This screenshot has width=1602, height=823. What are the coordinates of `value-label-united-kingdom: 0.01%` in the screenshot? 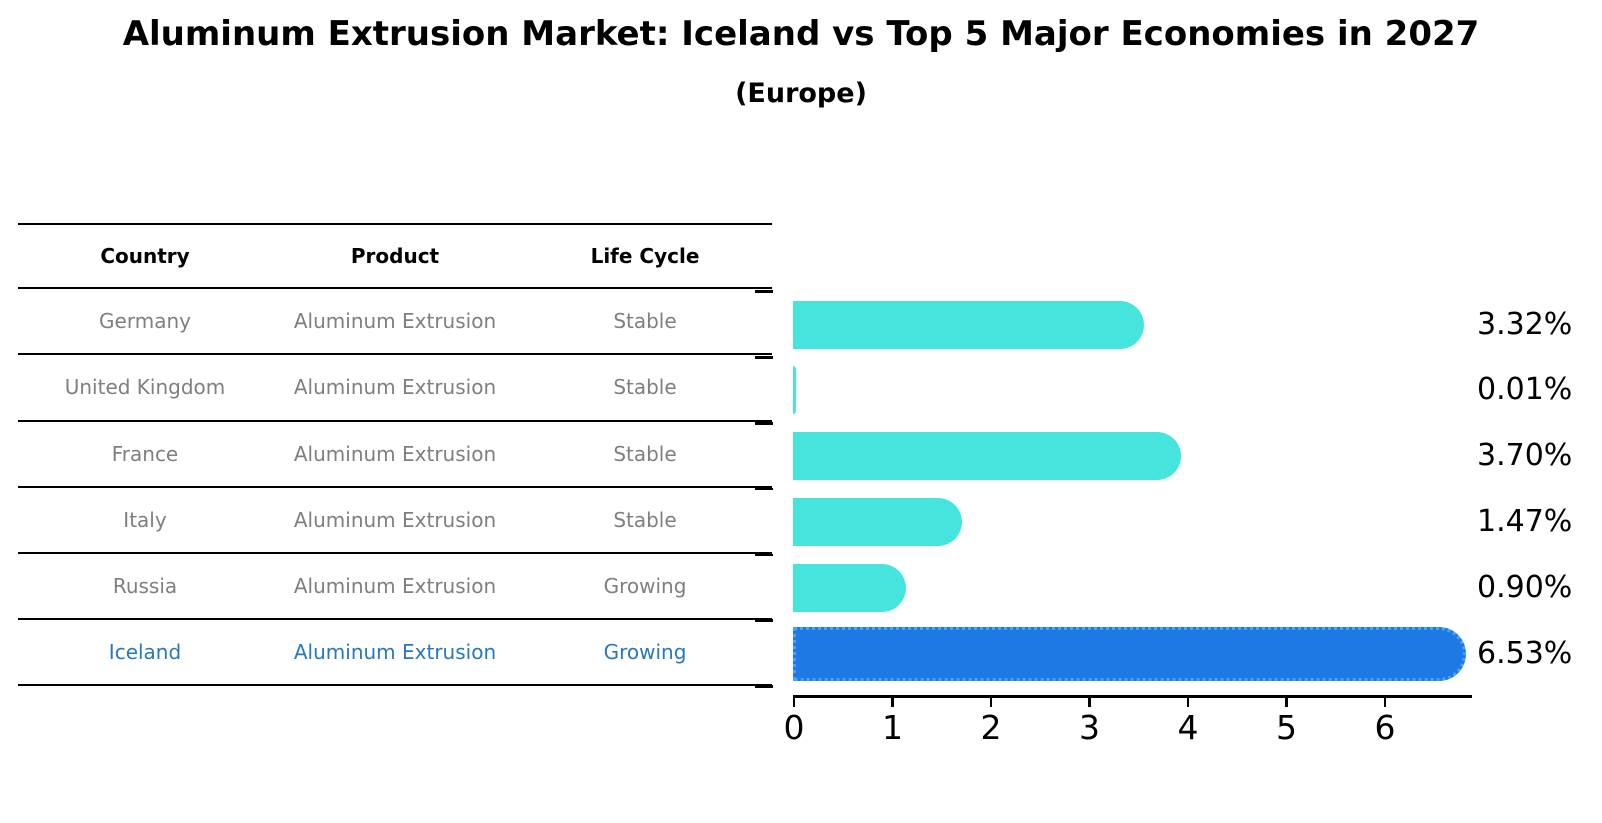 It's located at (1525, 390).